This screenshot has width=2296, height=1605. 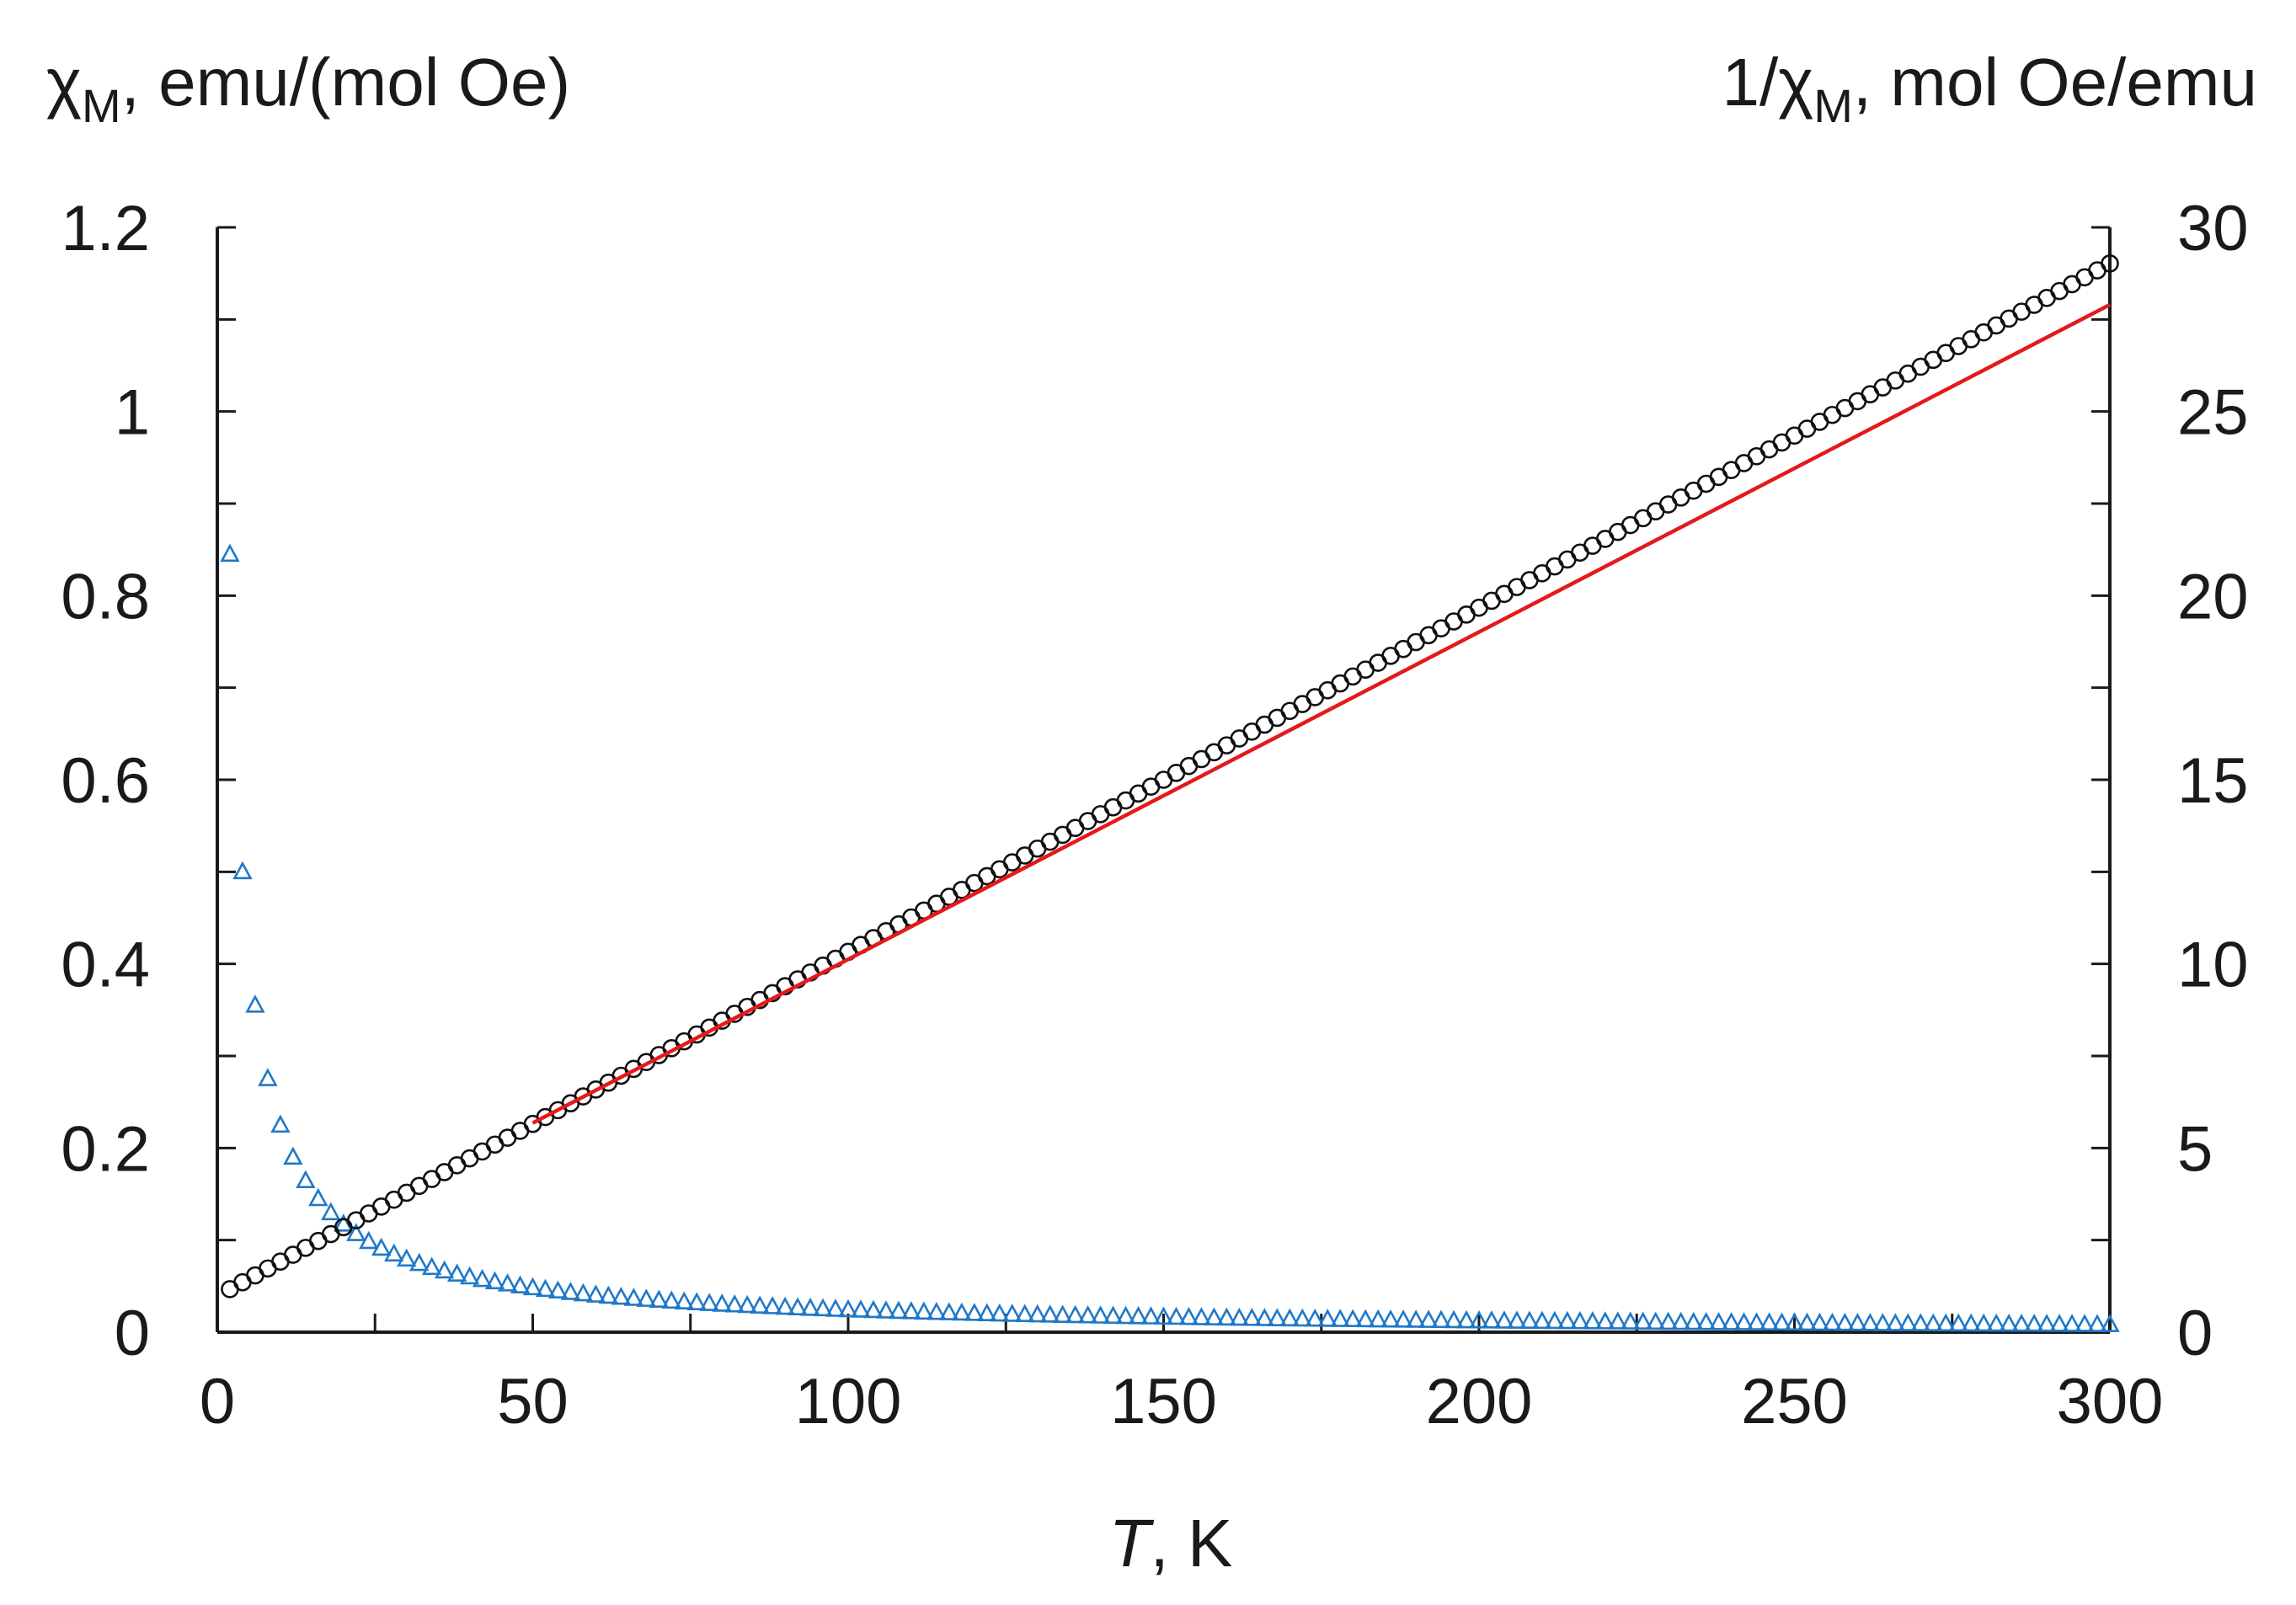 What do you see at coordinates (2110, 263) in the screenshot?
I see `circle-point` at bounding box center [2110, 263].